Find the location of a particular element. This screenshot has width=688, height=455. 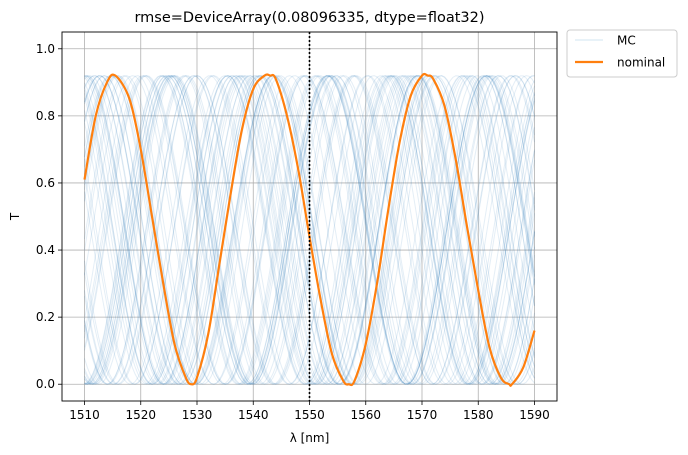

y-tick-label: 0.2 is located at coordinates (45, 317).